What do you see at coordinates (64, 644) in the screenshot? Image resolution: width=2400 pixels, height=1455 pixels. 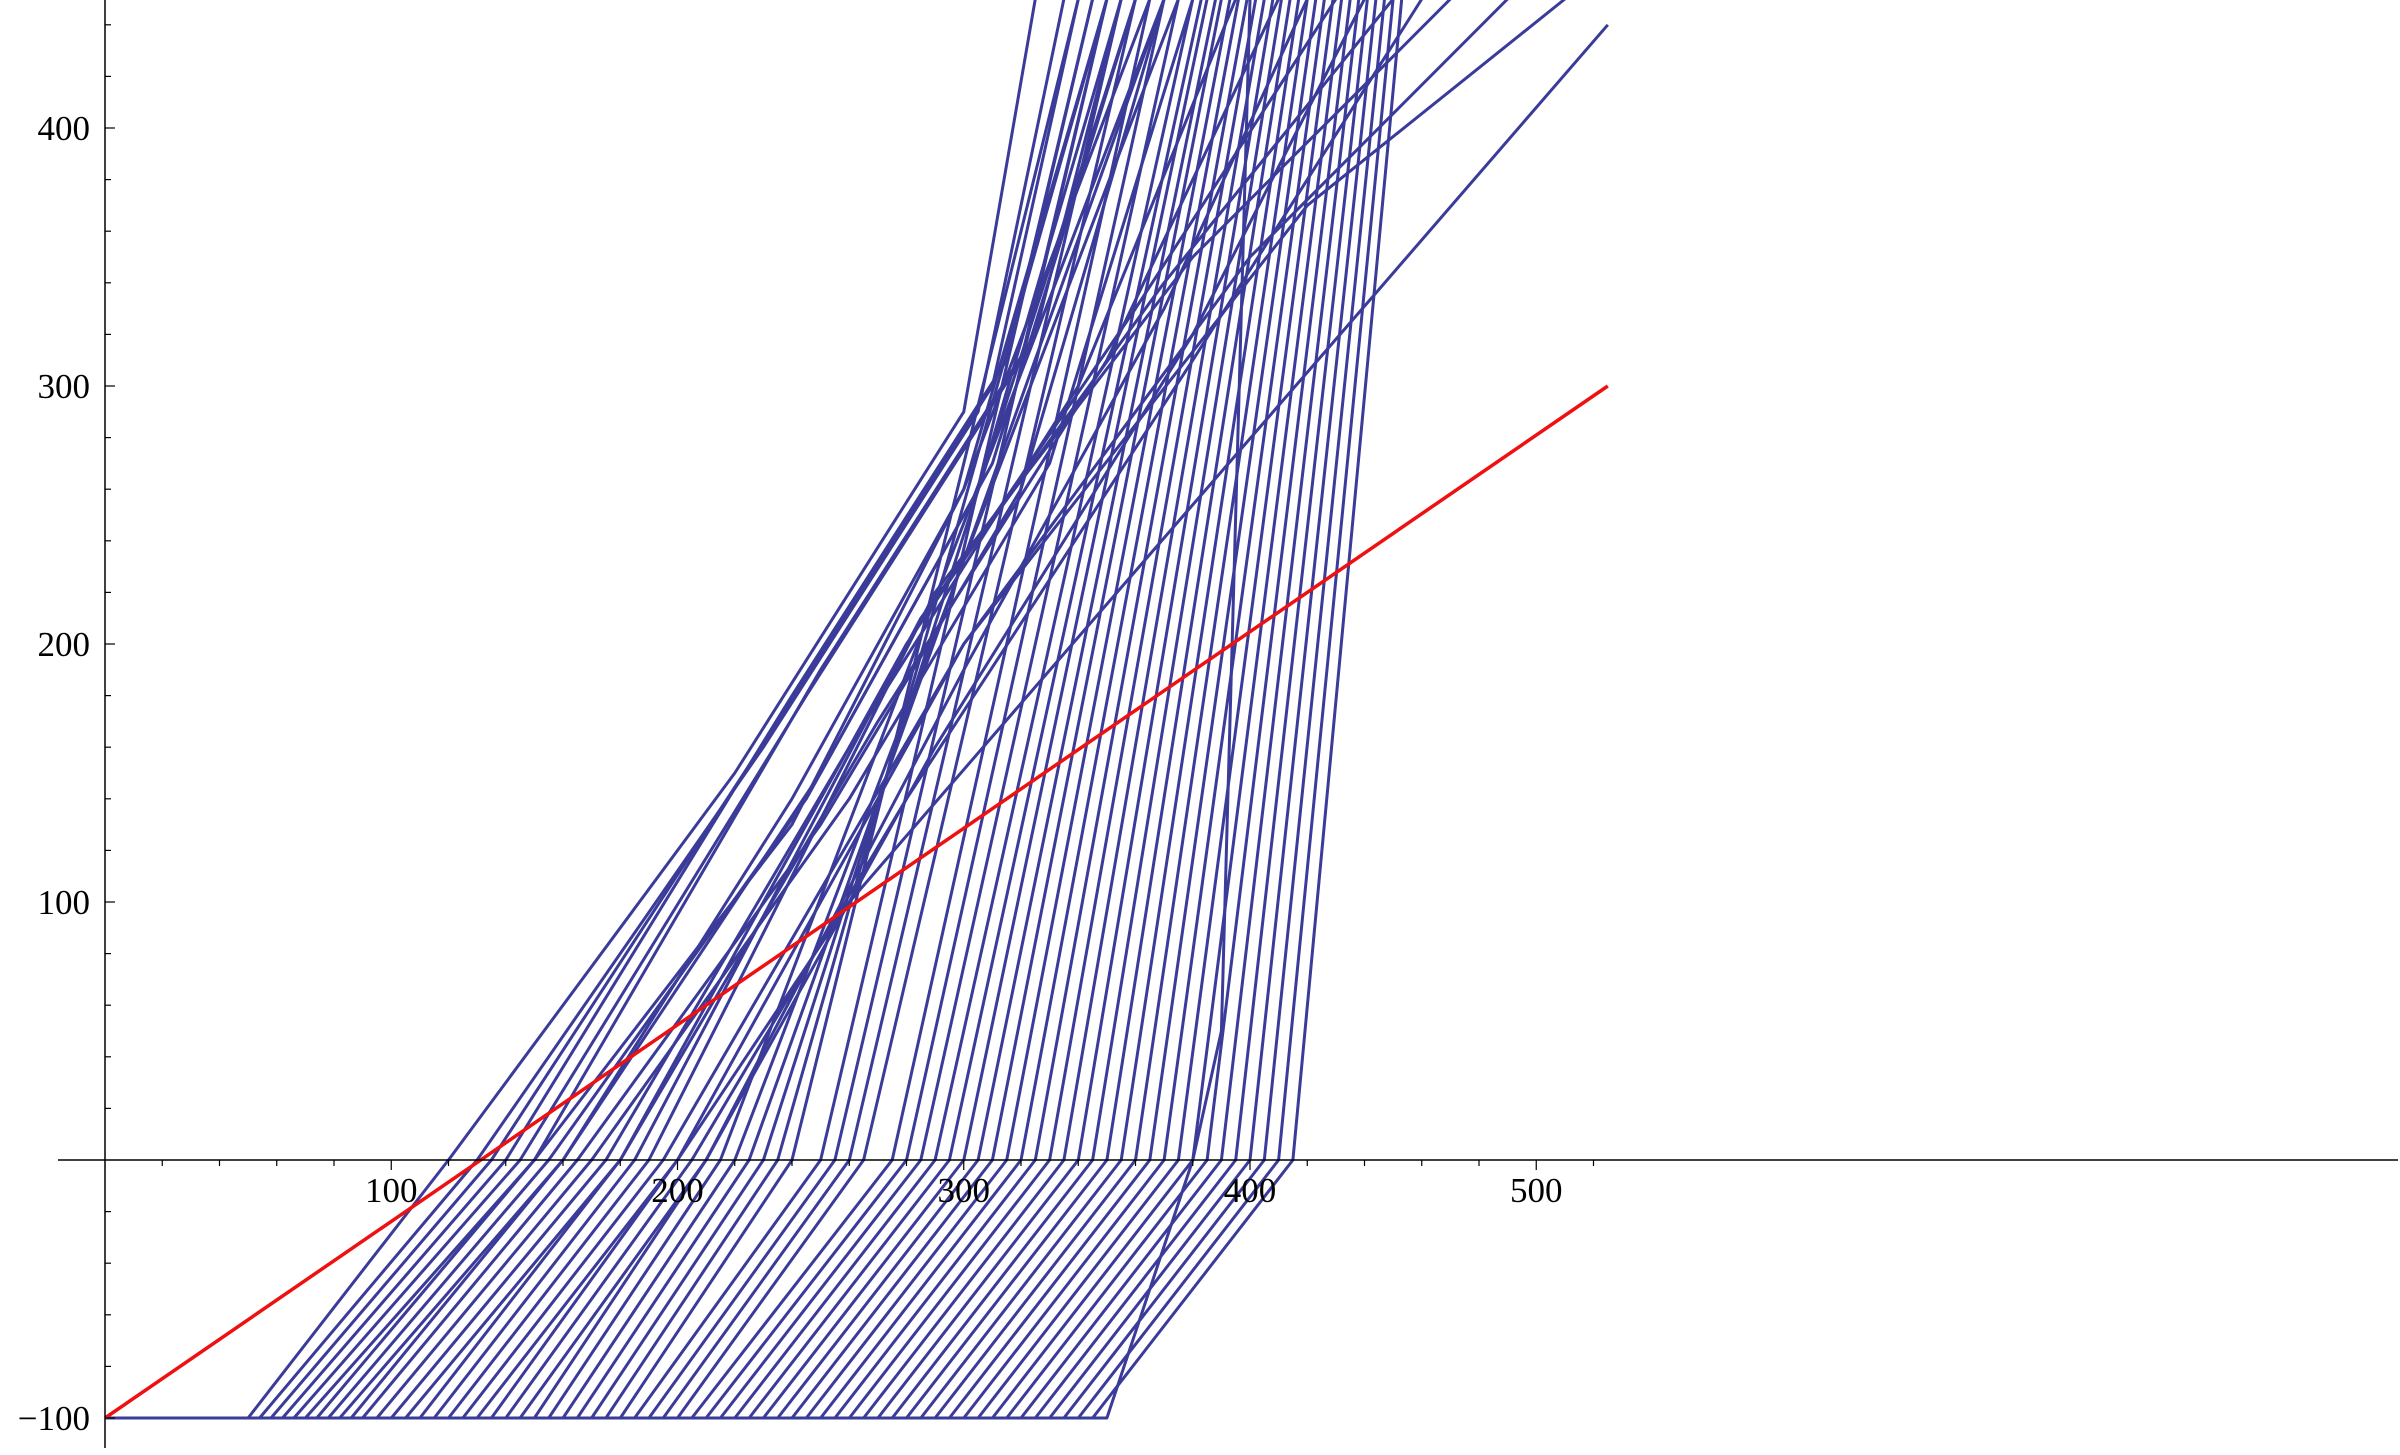 I see `y-tick-label: 200` at bounding box center [64, 644].